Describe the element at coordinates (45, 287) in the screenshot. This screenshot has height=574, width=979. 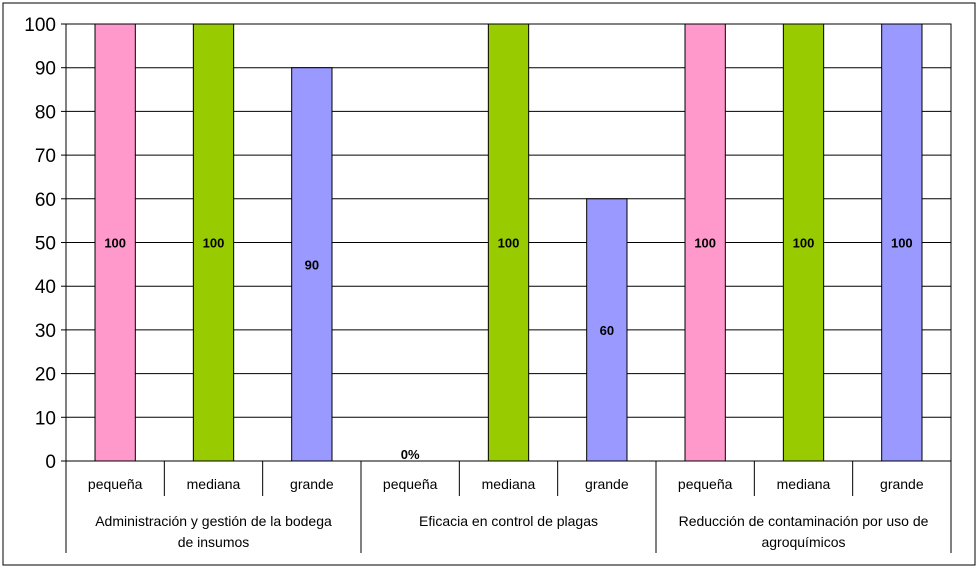
I see `y-tick-label: 40` at that location.